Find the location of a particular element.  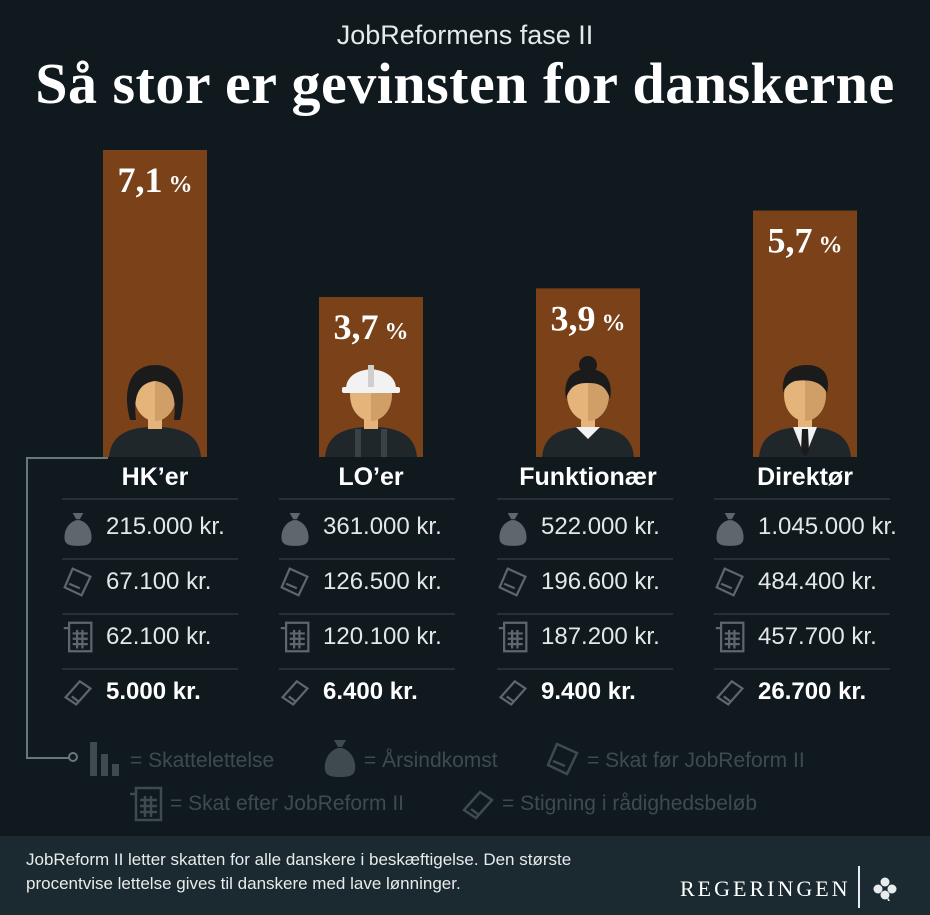

bar-value-label: 3,9% is located at coordinates (588, 318).